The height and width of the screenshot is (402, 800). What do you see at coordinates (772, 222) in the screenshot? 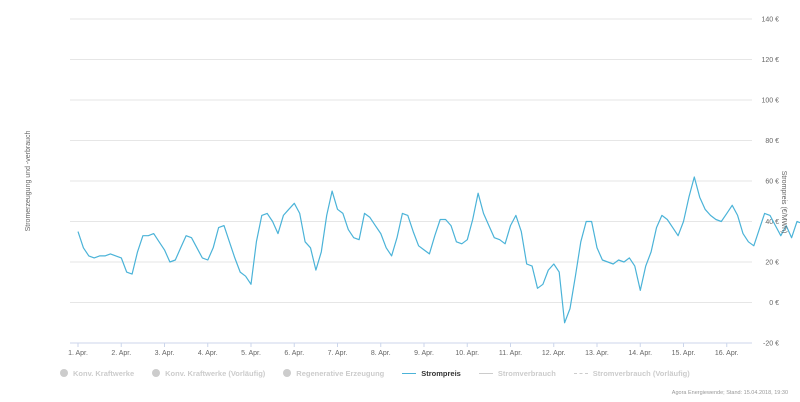
I see `y-tick-label: 40 €` at bounding box center [772, 222].